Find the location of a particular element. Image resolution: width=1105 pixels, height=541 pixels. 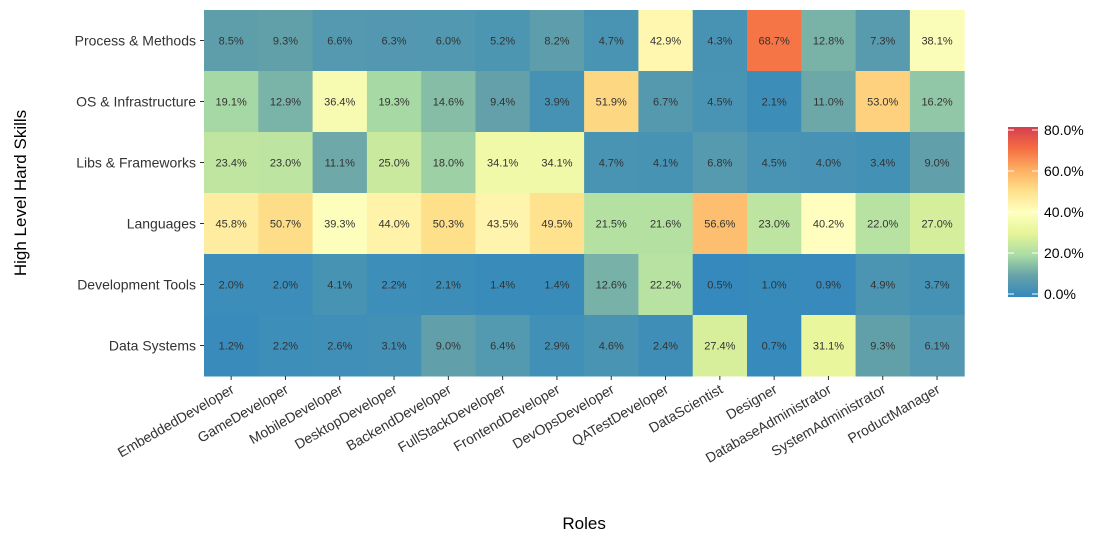

cell-value-label: 2.9% is located at coordinates (556, 347).